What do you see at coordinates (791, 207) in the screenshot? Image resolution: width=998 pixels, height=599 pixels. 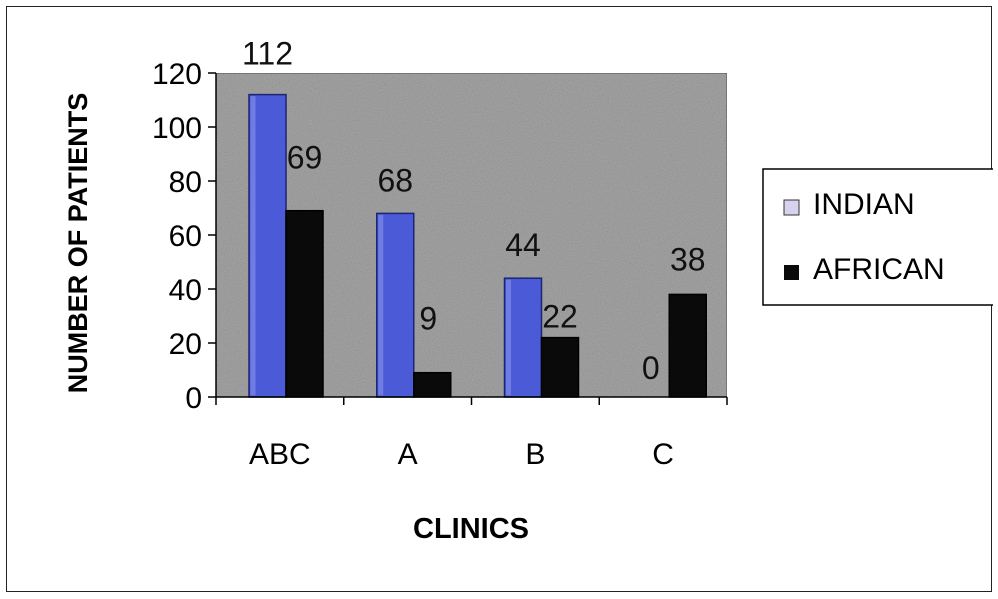 I see `legend-swatch-indian` at bounding box center [791, 207].